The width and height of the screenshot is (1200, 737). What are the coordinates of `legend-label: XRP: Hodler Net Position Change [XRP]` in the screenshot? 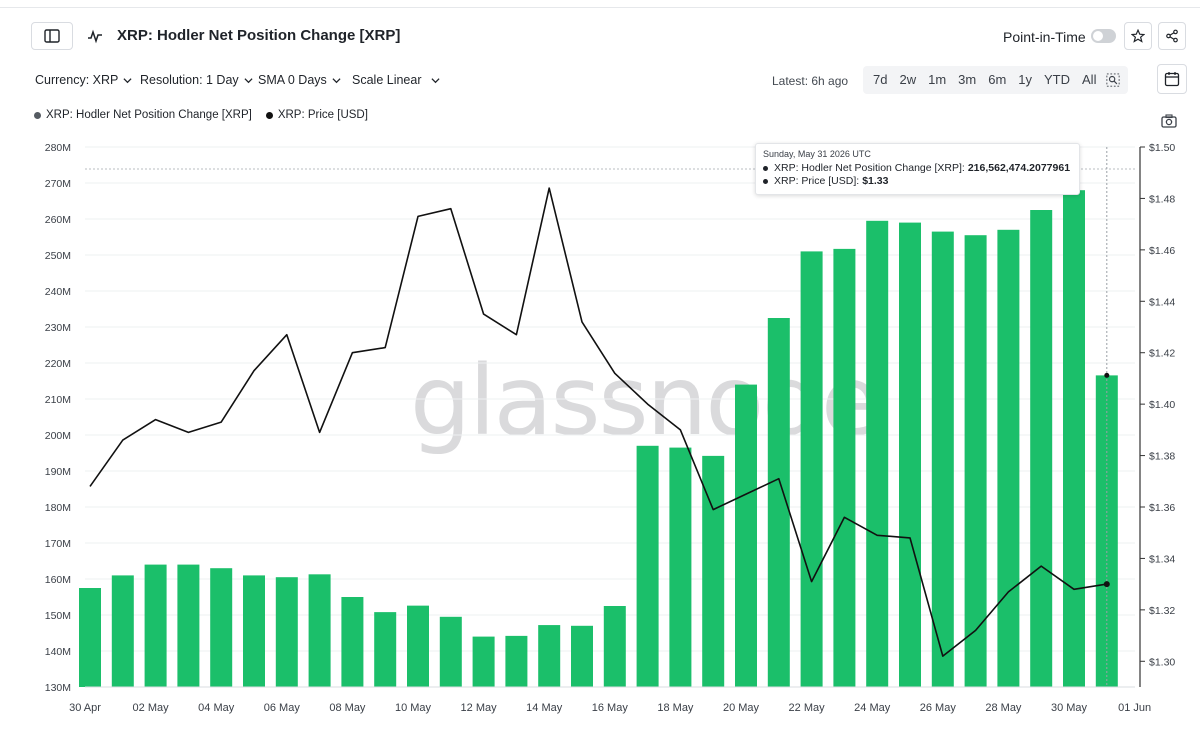 It's located at (149, 115).